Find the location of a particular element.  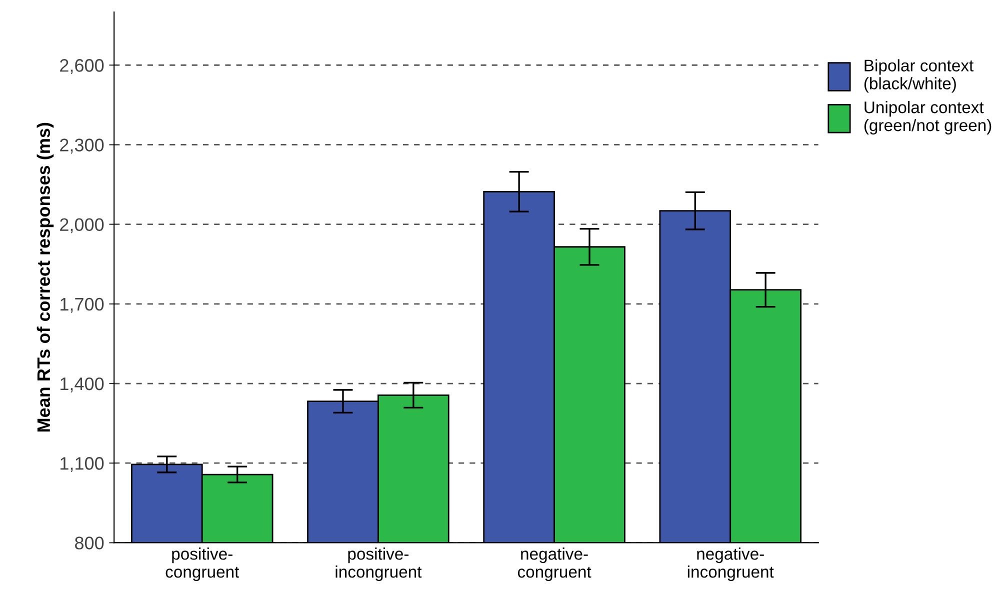

x-tick-label: negative- congruent is located at coordinates (555, 565).